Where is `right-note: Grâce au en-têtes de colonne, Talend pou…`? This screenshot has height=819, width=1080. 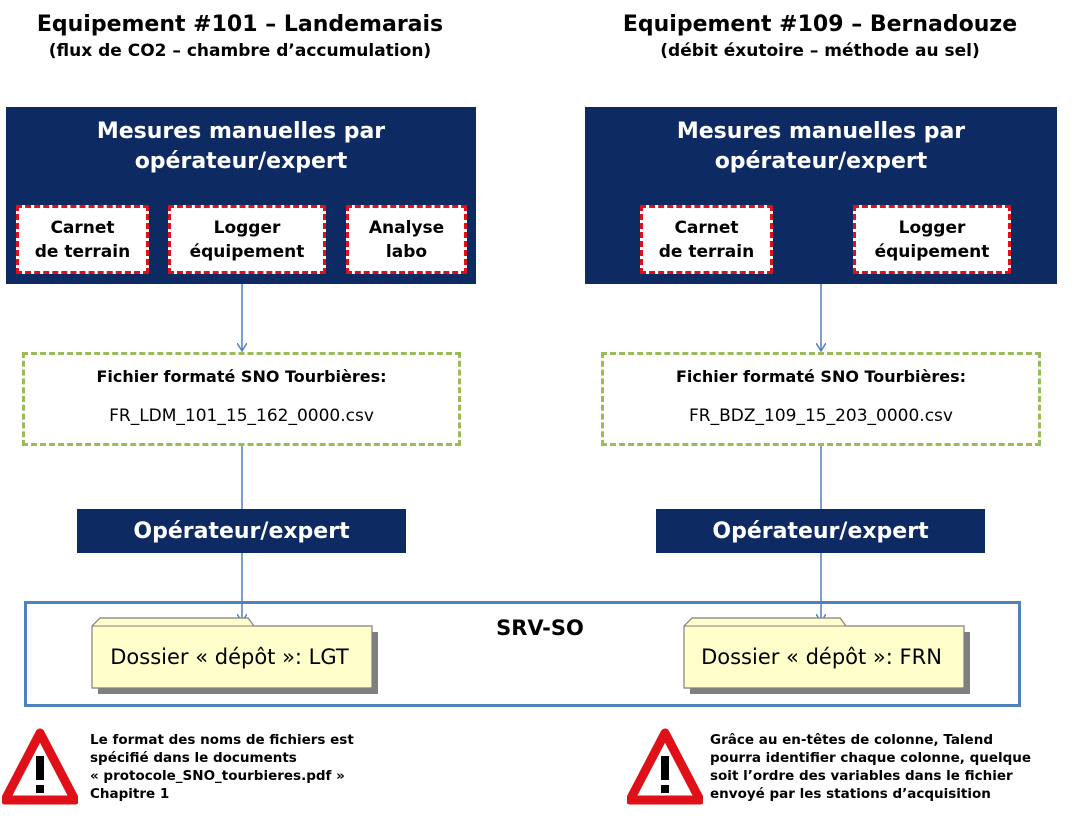 right-note: Grâce au en-têtes de colonne, Talend pou… is located at coordinates (890, 767).